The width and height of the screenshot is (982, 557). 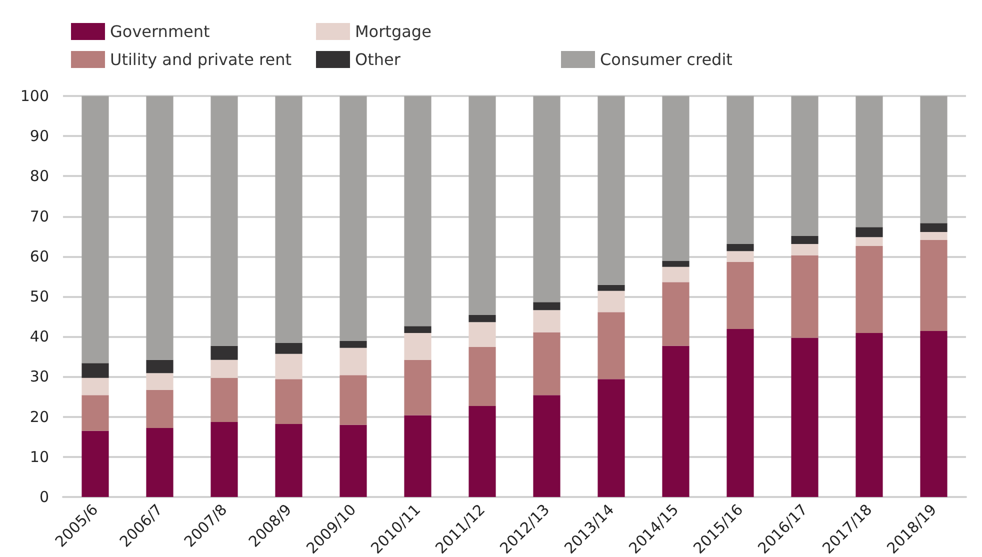 What do you see at coordinates (378, 59) in the screenshot?
I see `legend-label: Other` at bounding box center [378, 59].